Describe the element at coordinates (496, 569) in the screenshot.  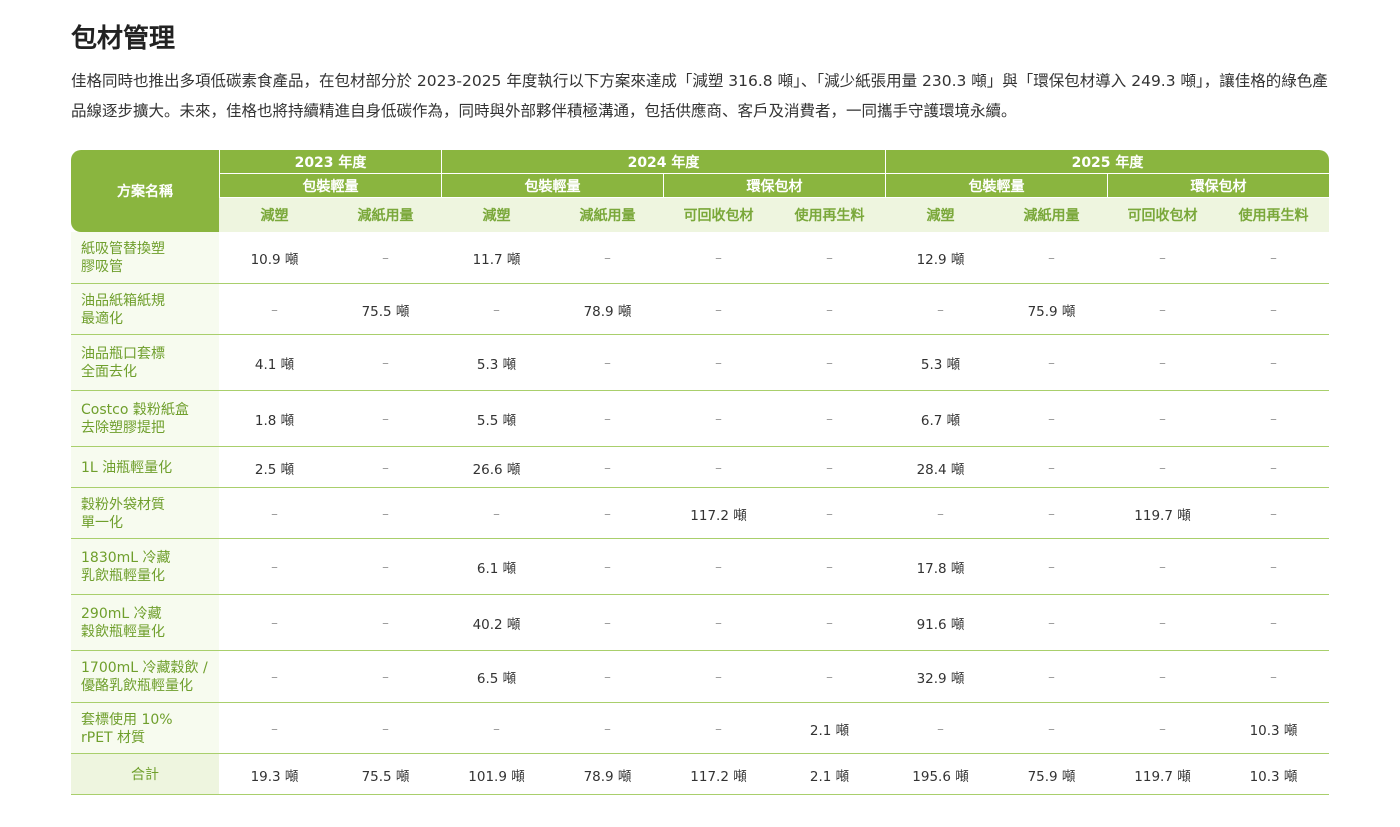
I see `cell: 6.1 噸` at that location.